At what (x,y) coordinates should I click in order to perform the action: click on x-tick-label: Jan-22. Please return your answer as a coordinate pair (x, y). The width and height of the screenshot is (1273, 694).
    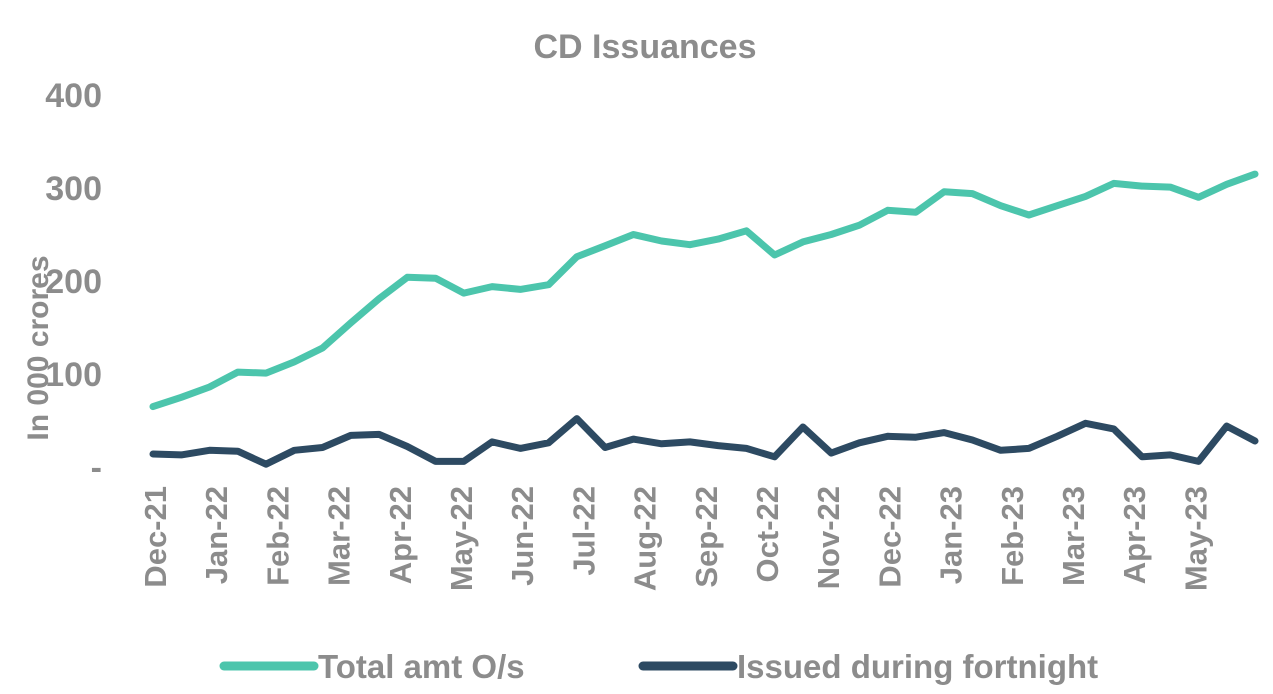
    Looking at the image, I should click on (216, 535).